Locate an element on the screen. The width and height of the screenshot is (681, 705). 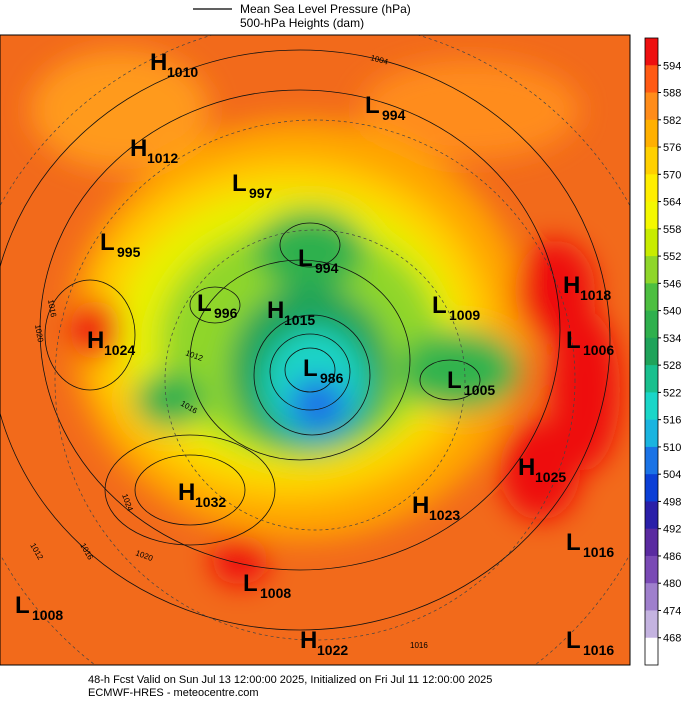
colorbar-label: 570 is located at coordinates (672, 175).